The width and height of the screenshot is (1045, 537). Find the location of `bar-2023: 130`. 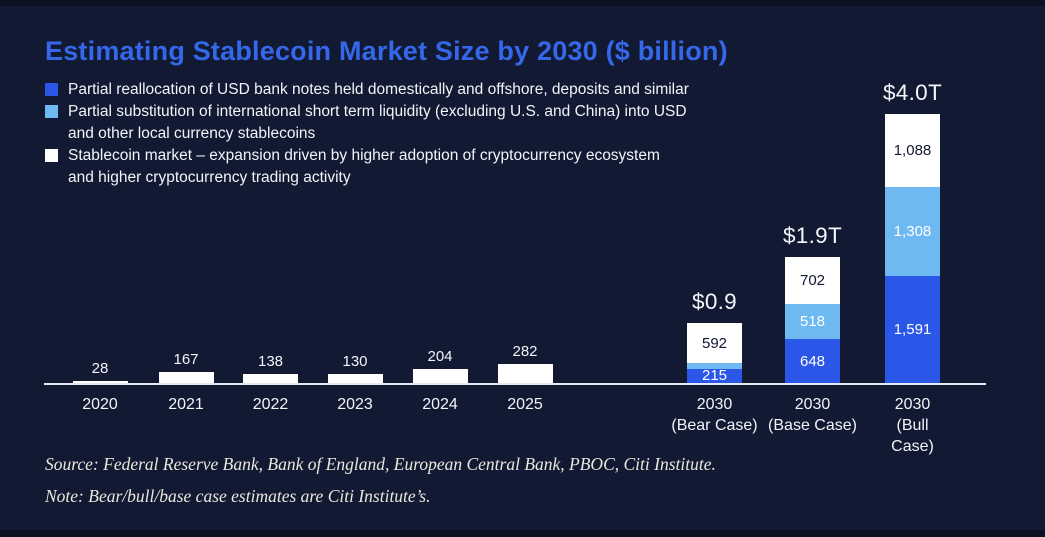

bar-2023: 130 is located at coordinates (355, 368).